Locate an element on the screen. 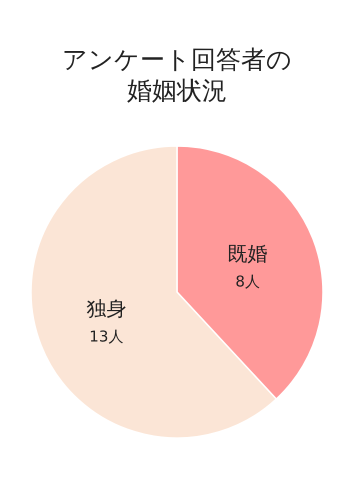 This screenshot has height=500, width=354. slice-label: 既婚 is located at coordinates (248, 253).